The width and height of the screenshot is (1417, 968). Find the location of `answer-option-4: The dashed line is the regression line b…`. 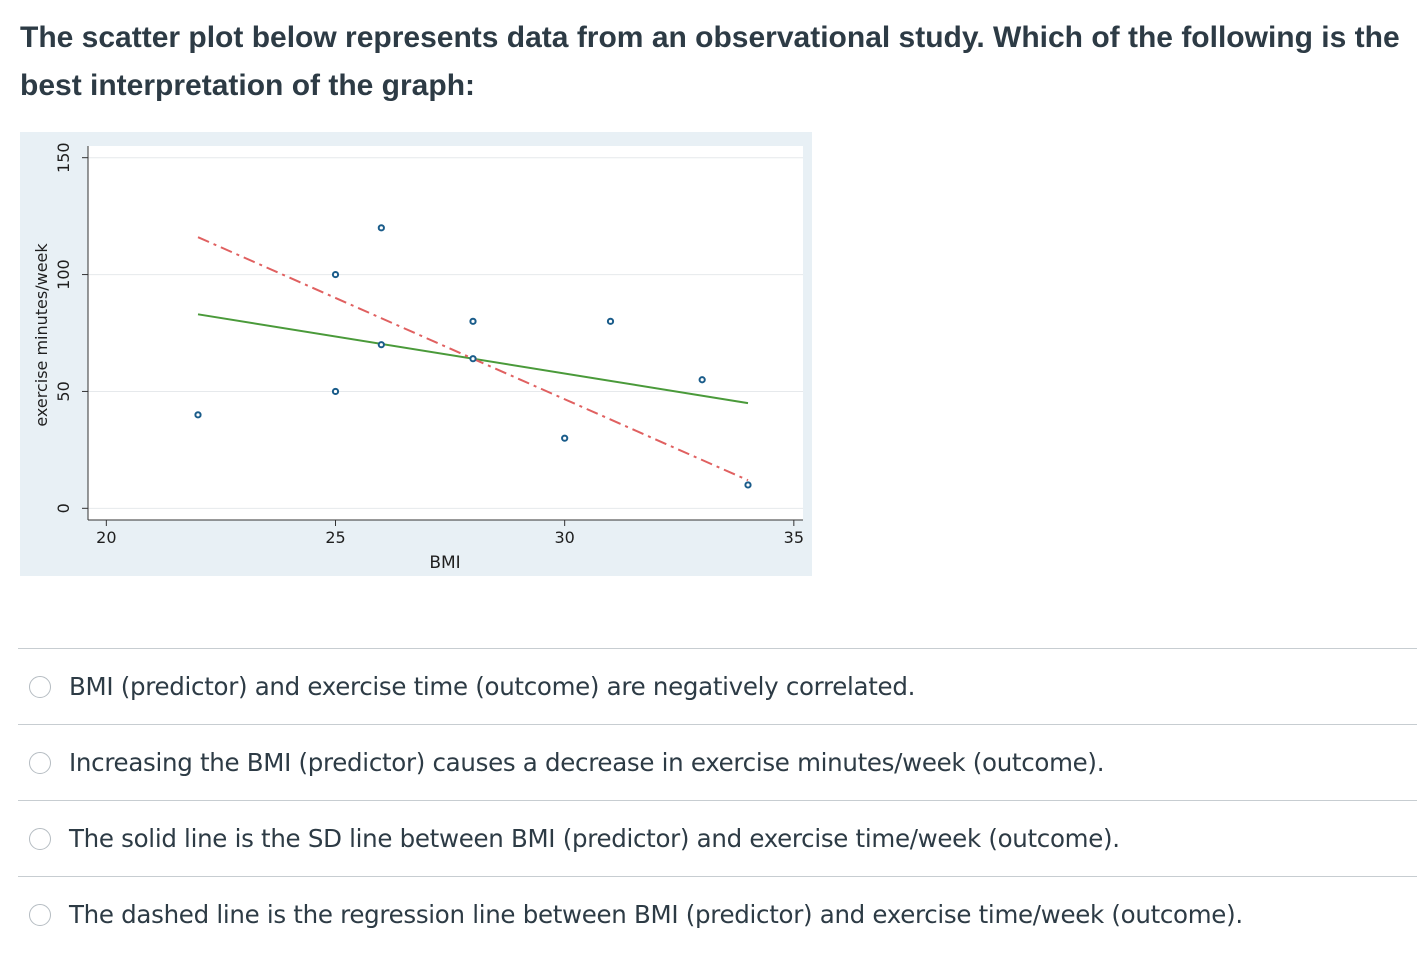

answer-option-4: The dashed line is the regression line b… is located at coordinates (717, 914).